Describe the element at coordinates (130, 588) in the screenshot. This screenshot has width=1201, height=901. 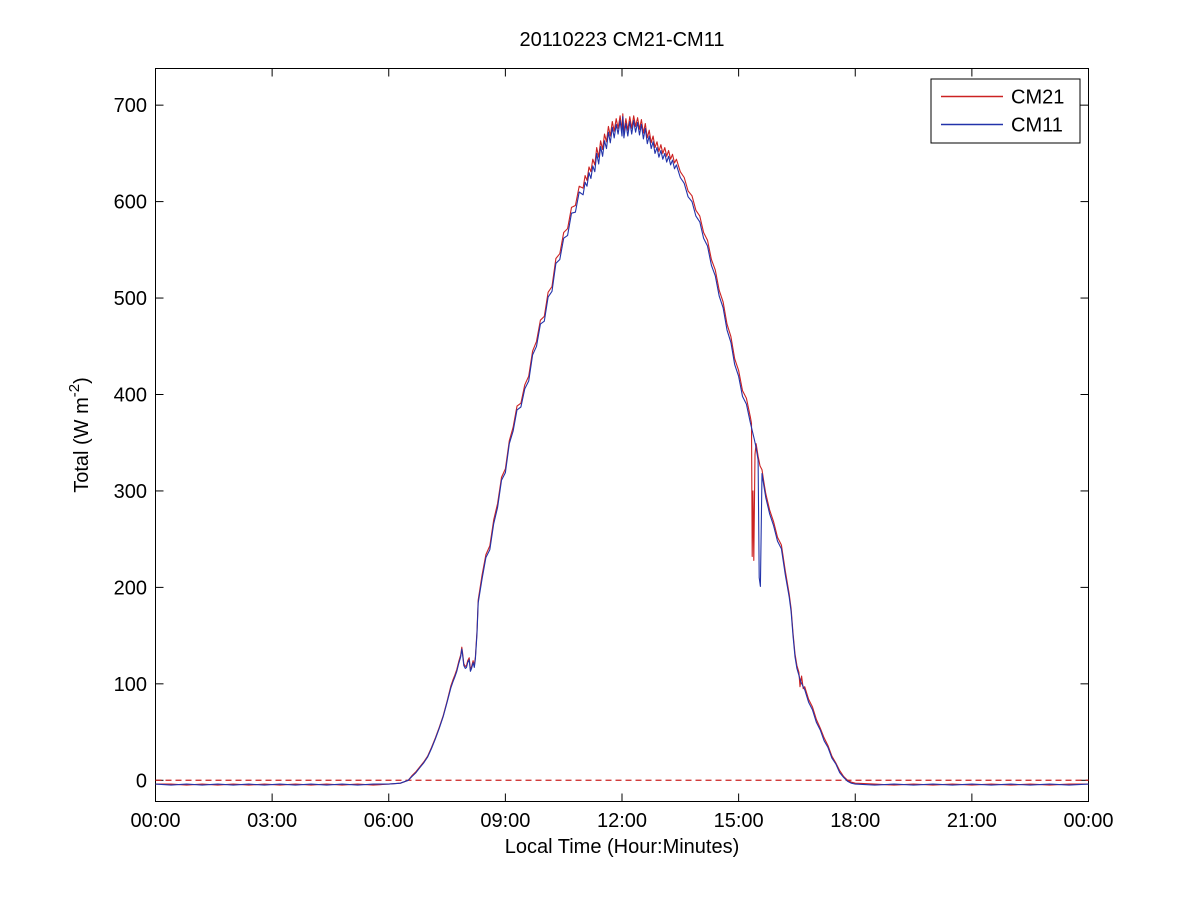
I see `y-tick-label: 200` at that location.